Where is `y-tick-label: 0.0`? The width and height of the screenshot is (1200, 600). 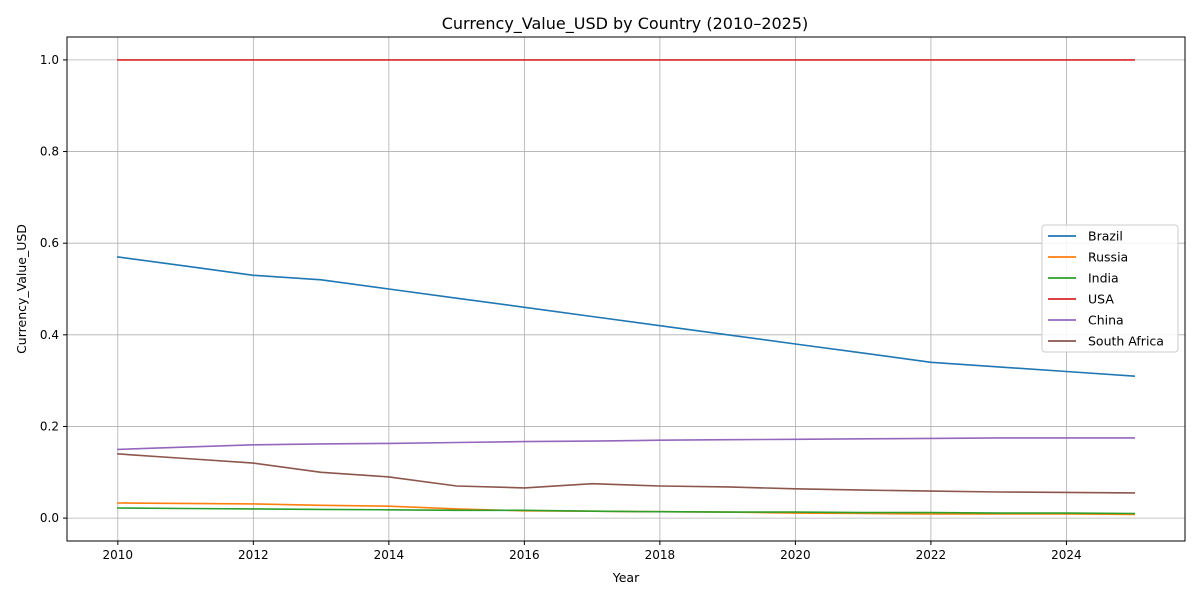 y-tick-label: 0.0 is located at coordinates (49, 518).